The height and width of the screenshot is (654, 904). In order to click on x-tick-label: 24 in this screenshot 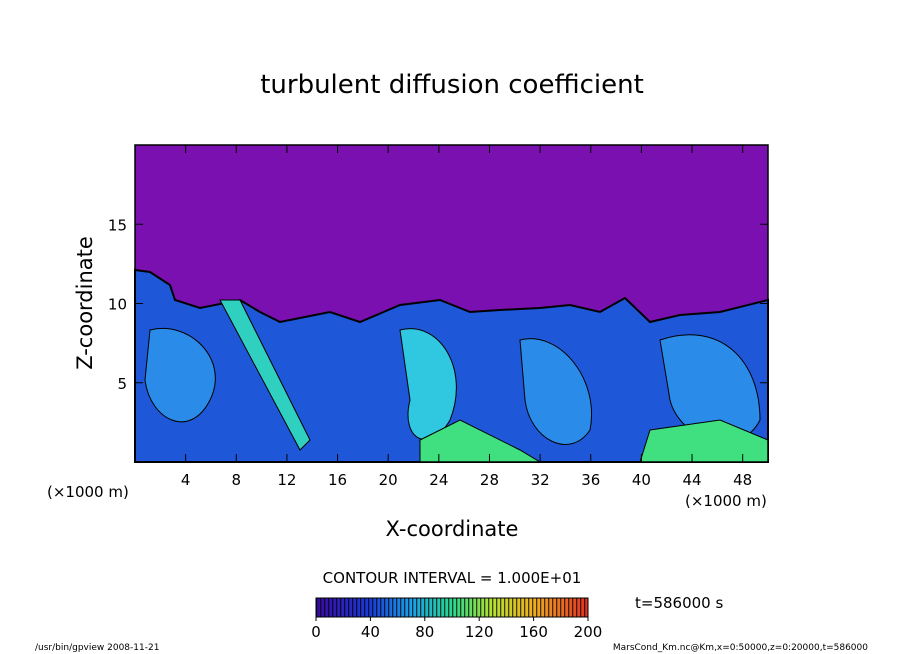, I will do `click(438, 480)`.